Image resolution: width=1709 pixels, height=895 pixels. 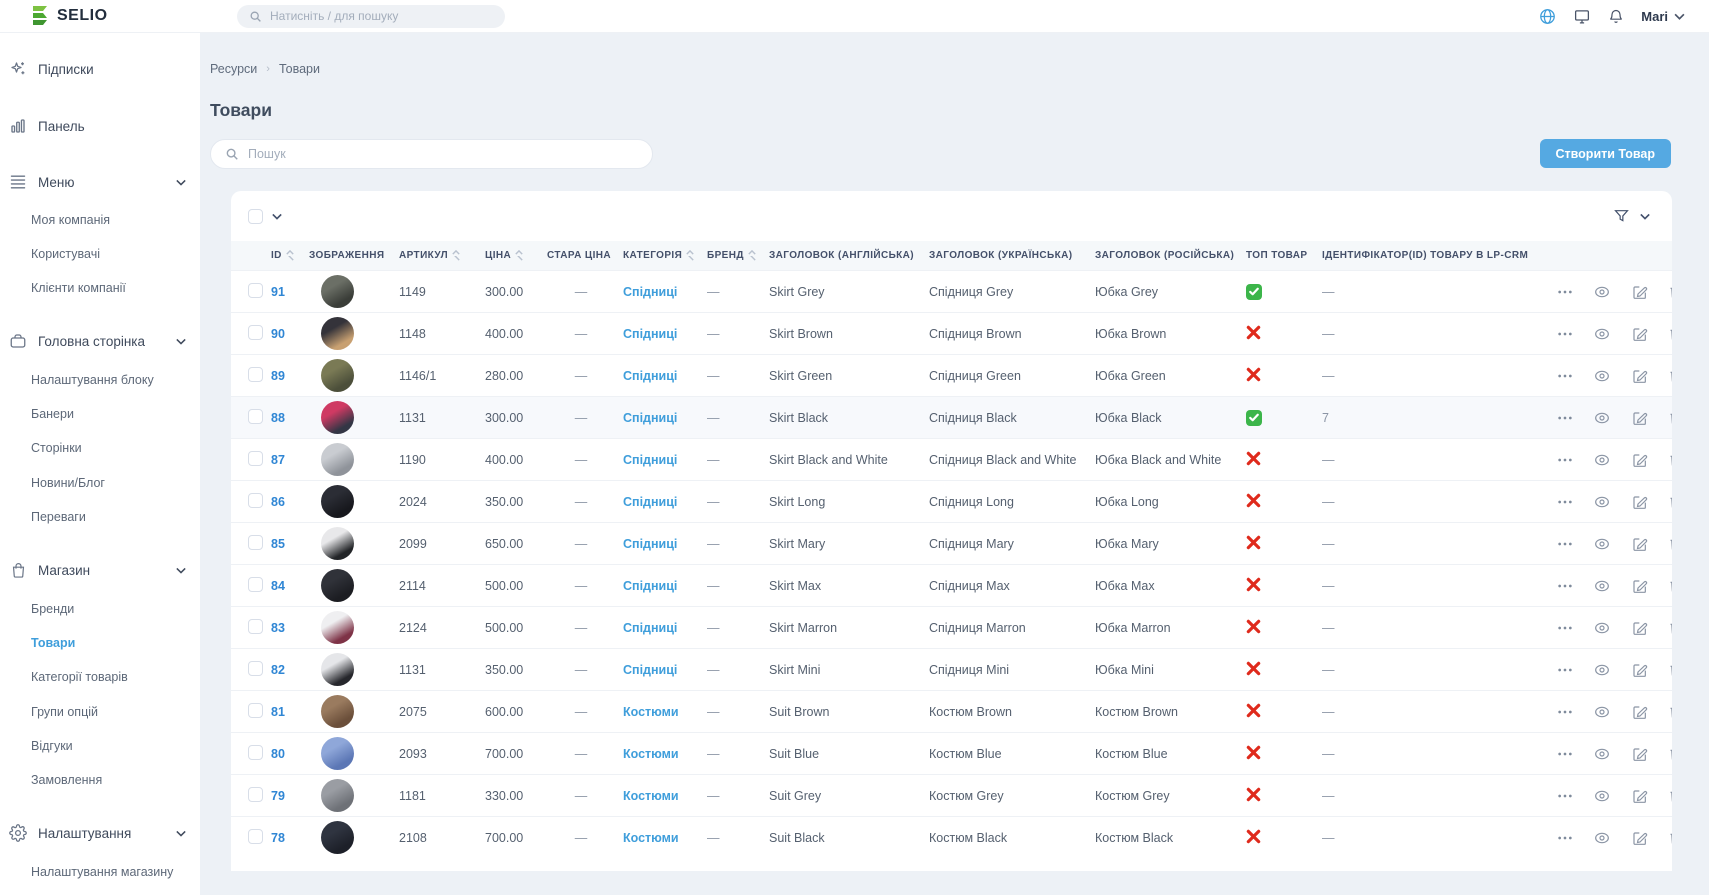 I want to click on brand-logo: SELIO, so click(x=100, y=16).